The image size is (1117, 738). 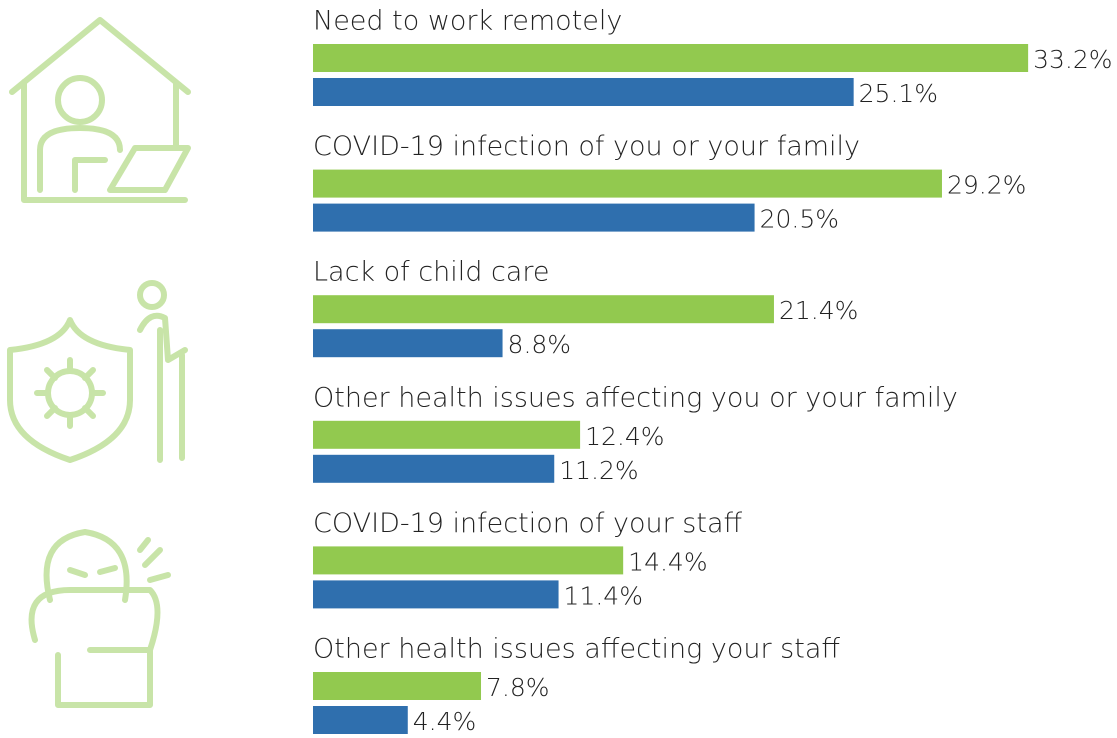 What do you see at coordinates (1072, 59) in the screenshot?
I see `value-label: 33.2%` at bounding box center [1072, 59].